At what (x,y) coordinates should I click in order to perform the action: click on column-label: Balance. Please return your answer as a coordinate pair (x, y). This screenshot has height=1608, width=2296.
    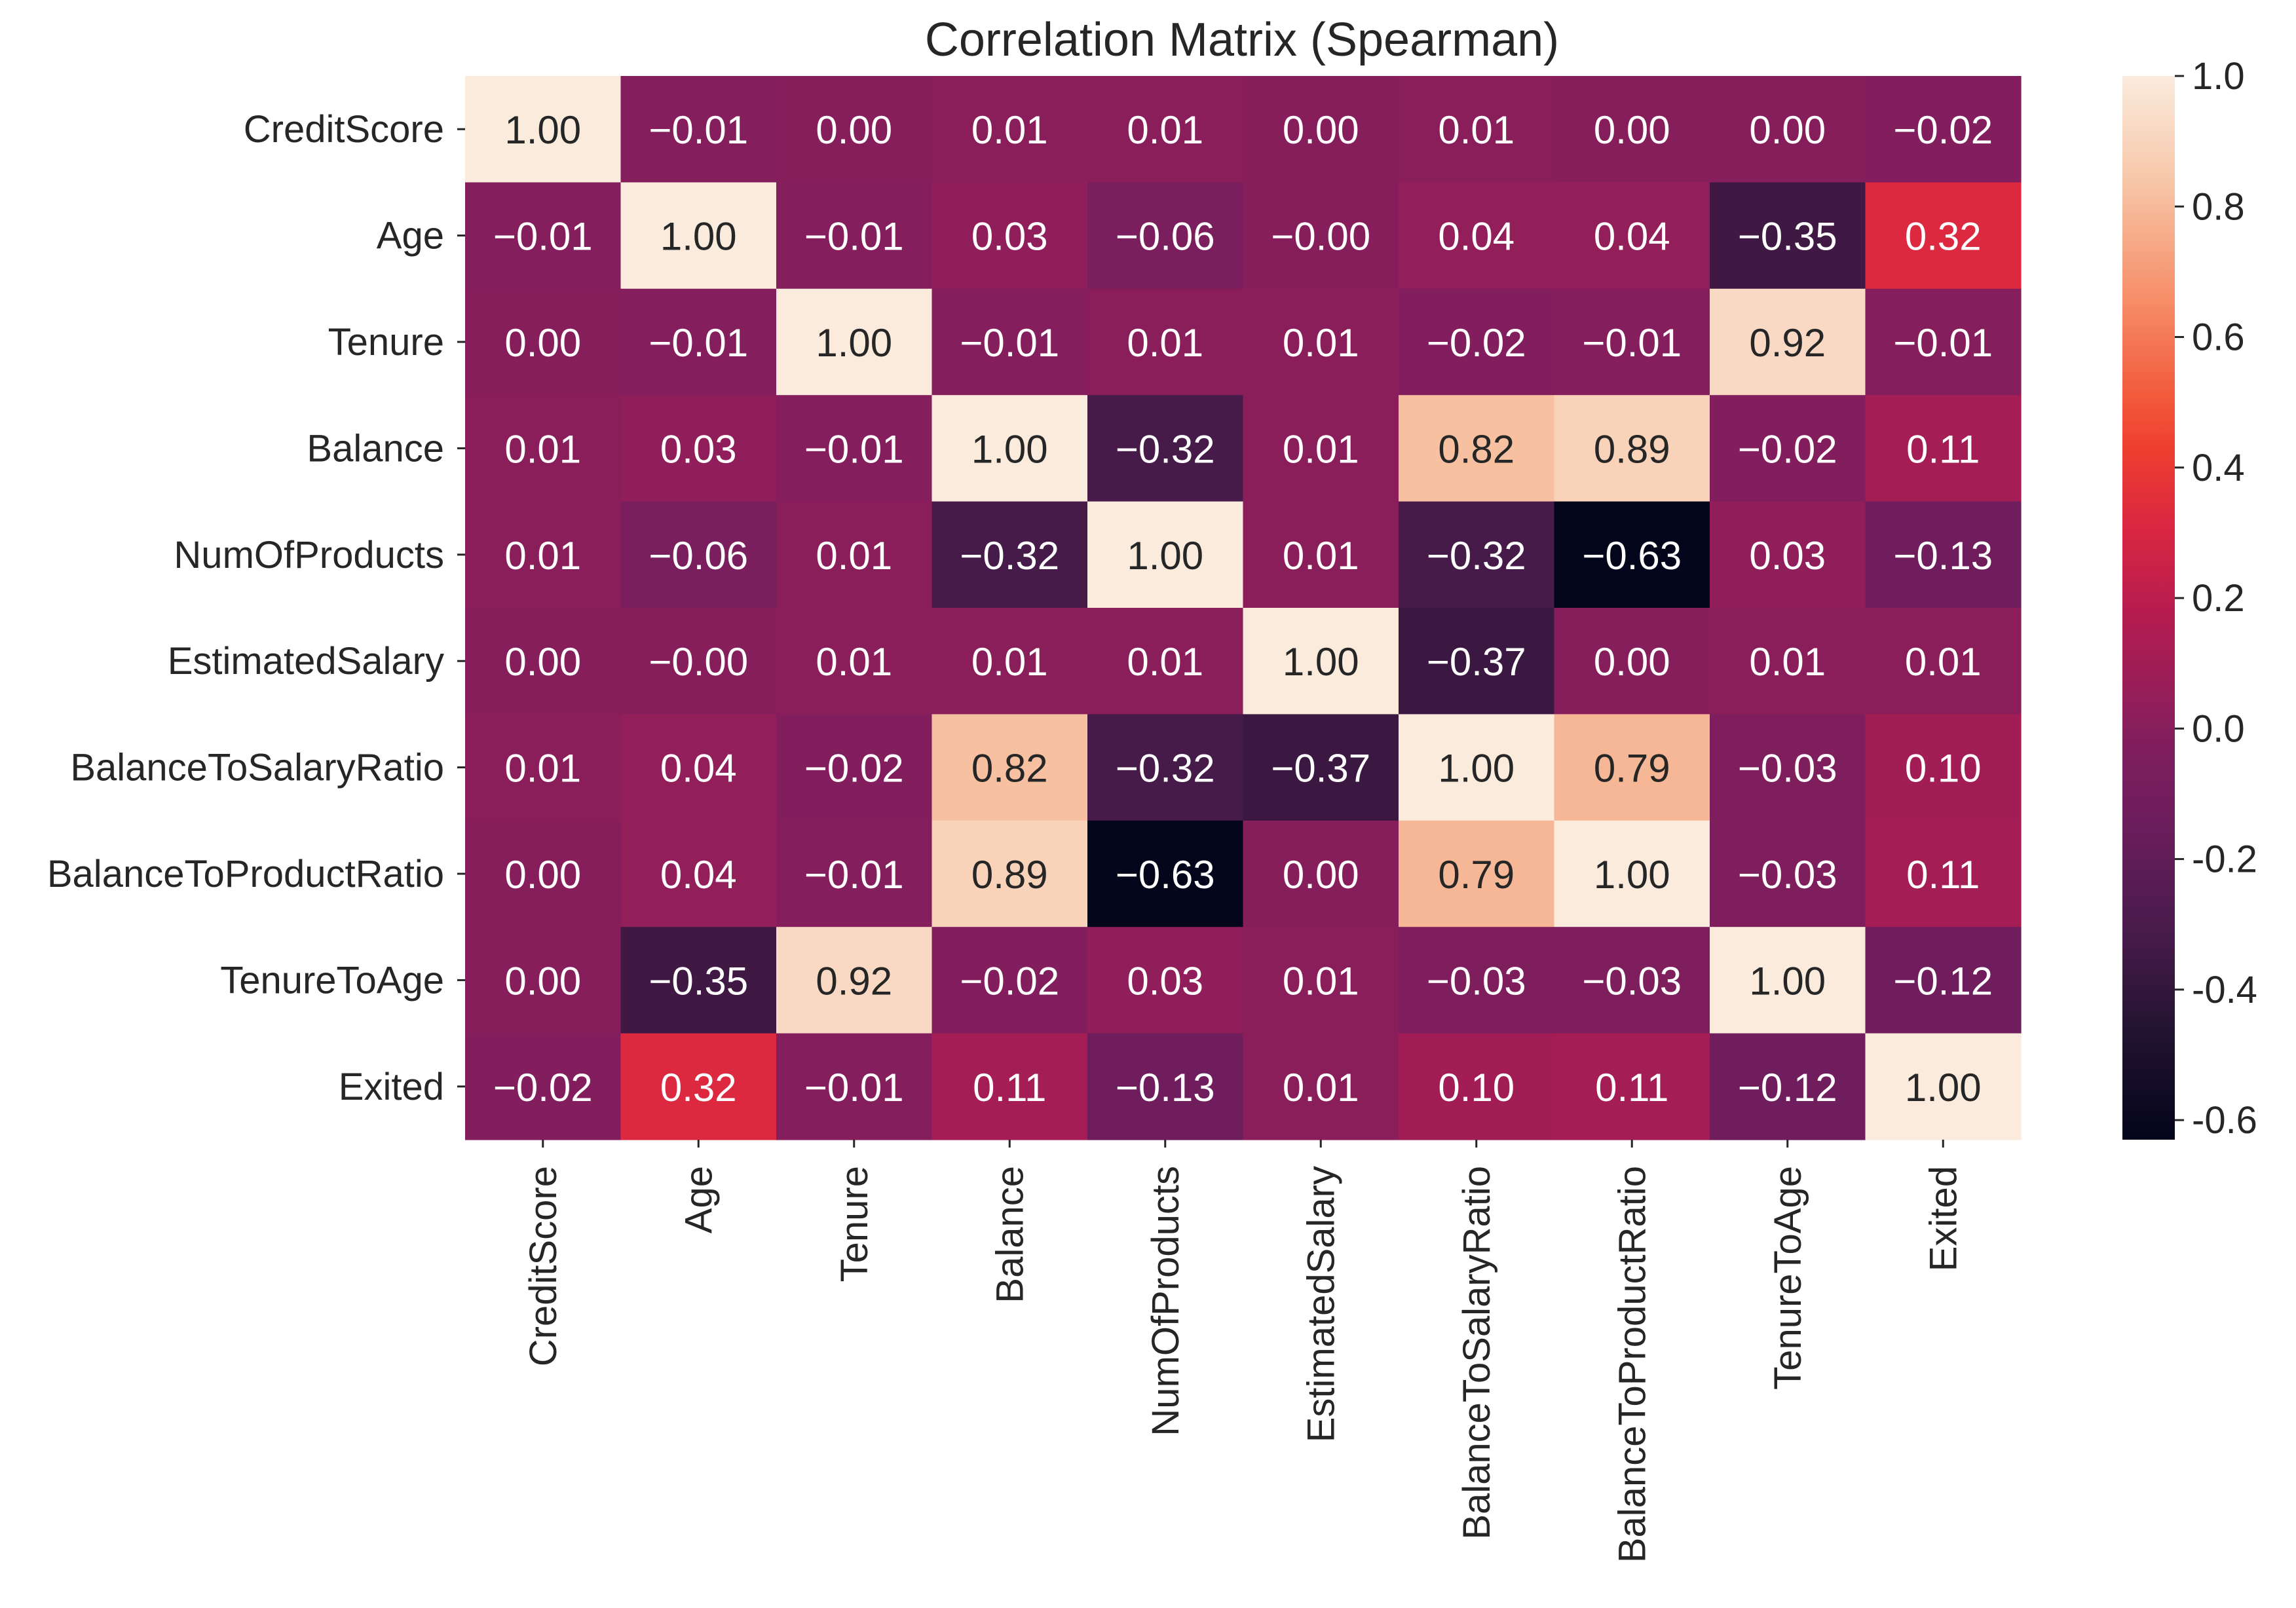
    Looking at the image, I should click on (1009, 1234).